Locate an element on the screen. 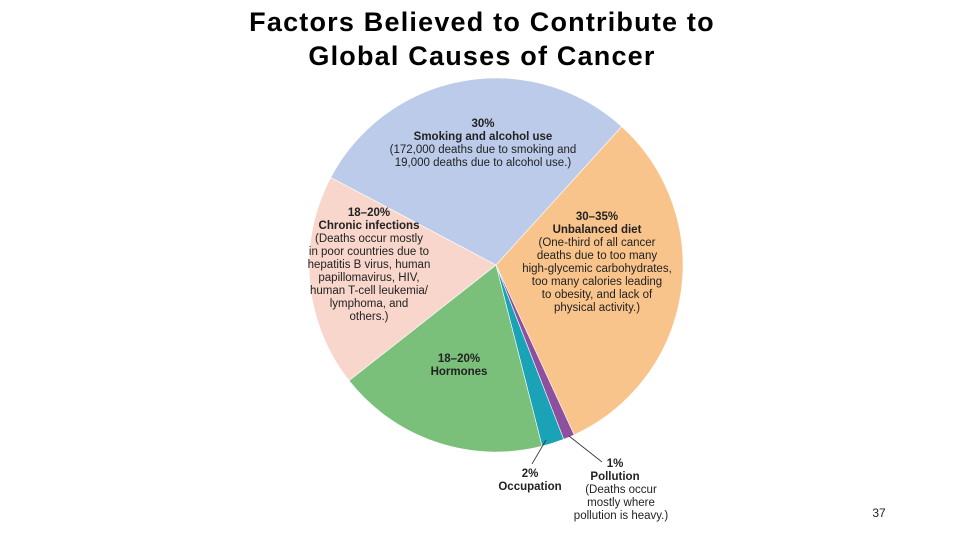 This screenshot has height=540, width=960. page-number: 37 is located at coordinates (879, 513).